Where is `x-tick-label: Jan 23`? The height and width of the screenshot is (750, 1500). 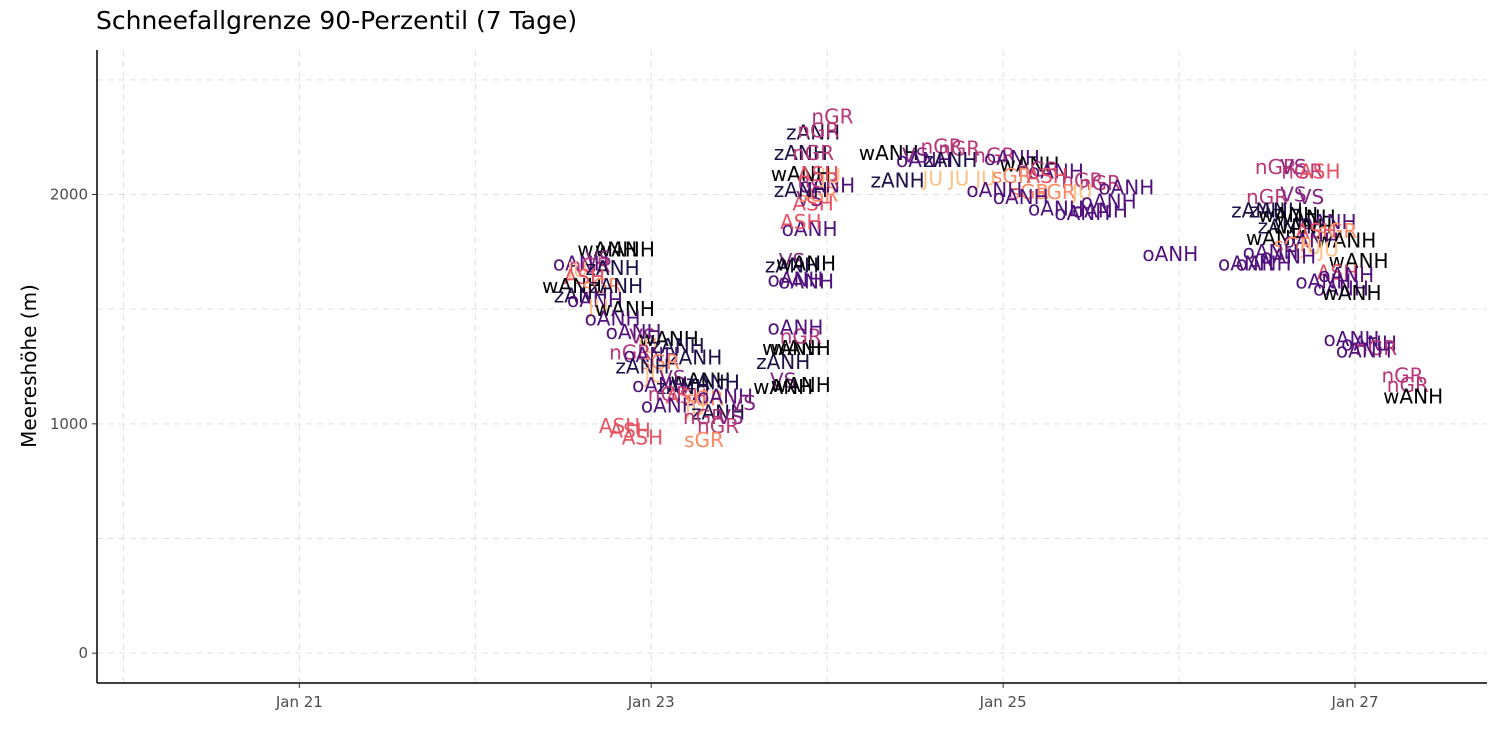 x-tick-label: Jan 23 is located at coordinates (651, 702).